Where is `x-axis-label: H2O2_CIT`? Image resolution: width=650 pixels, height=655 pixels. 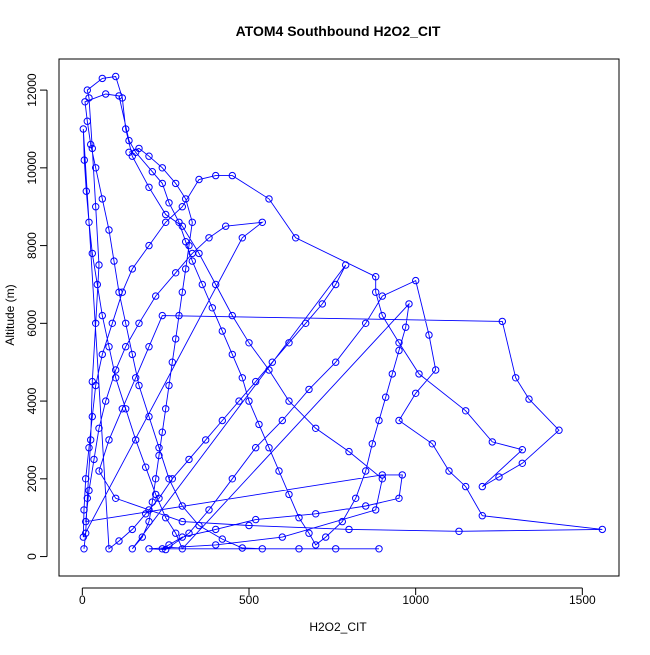 x-axis-label: H2O2_CIT is located at coordinates (338, 627).